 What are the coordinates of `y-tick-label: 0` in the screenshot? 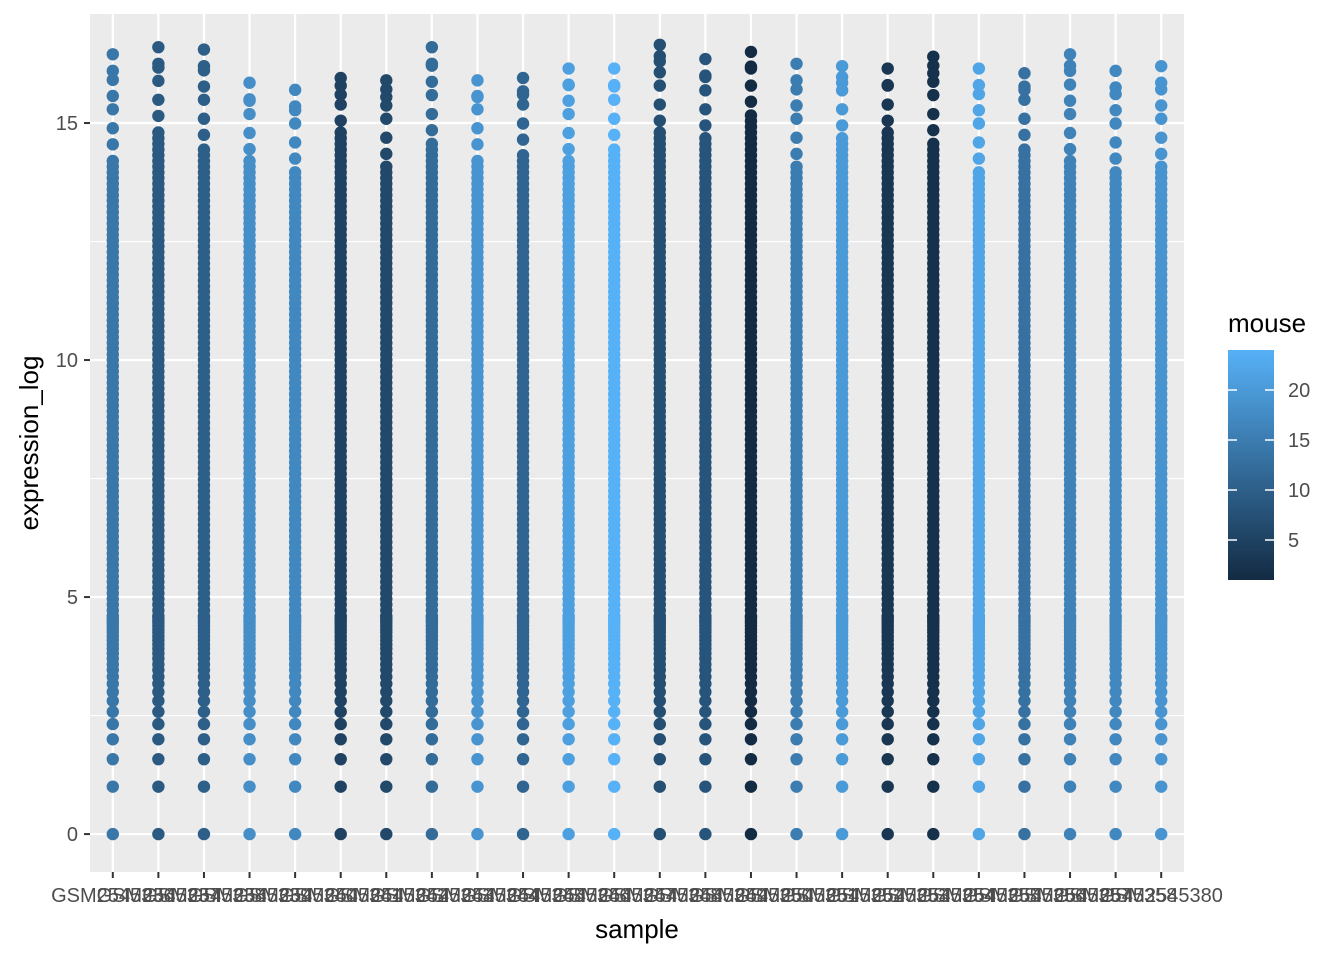 It's located at (72, 835).